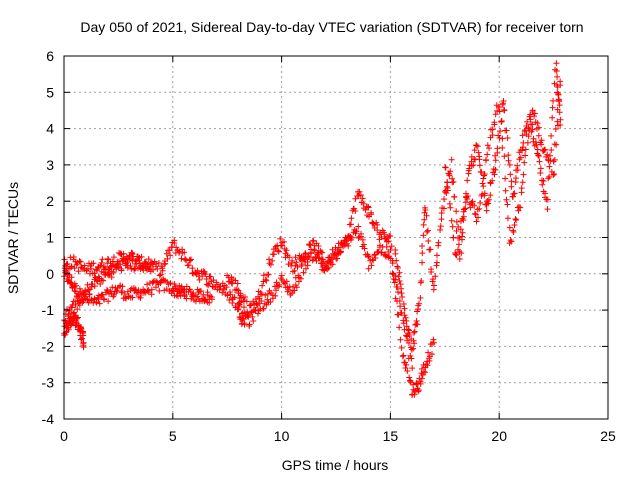 Image resolution: width=640 pixels, height=480 pixels. What do you see at coordinates (50, 56) in the screenshot?
I see `y-tick-label: 6` at bounding box center [50, 56].